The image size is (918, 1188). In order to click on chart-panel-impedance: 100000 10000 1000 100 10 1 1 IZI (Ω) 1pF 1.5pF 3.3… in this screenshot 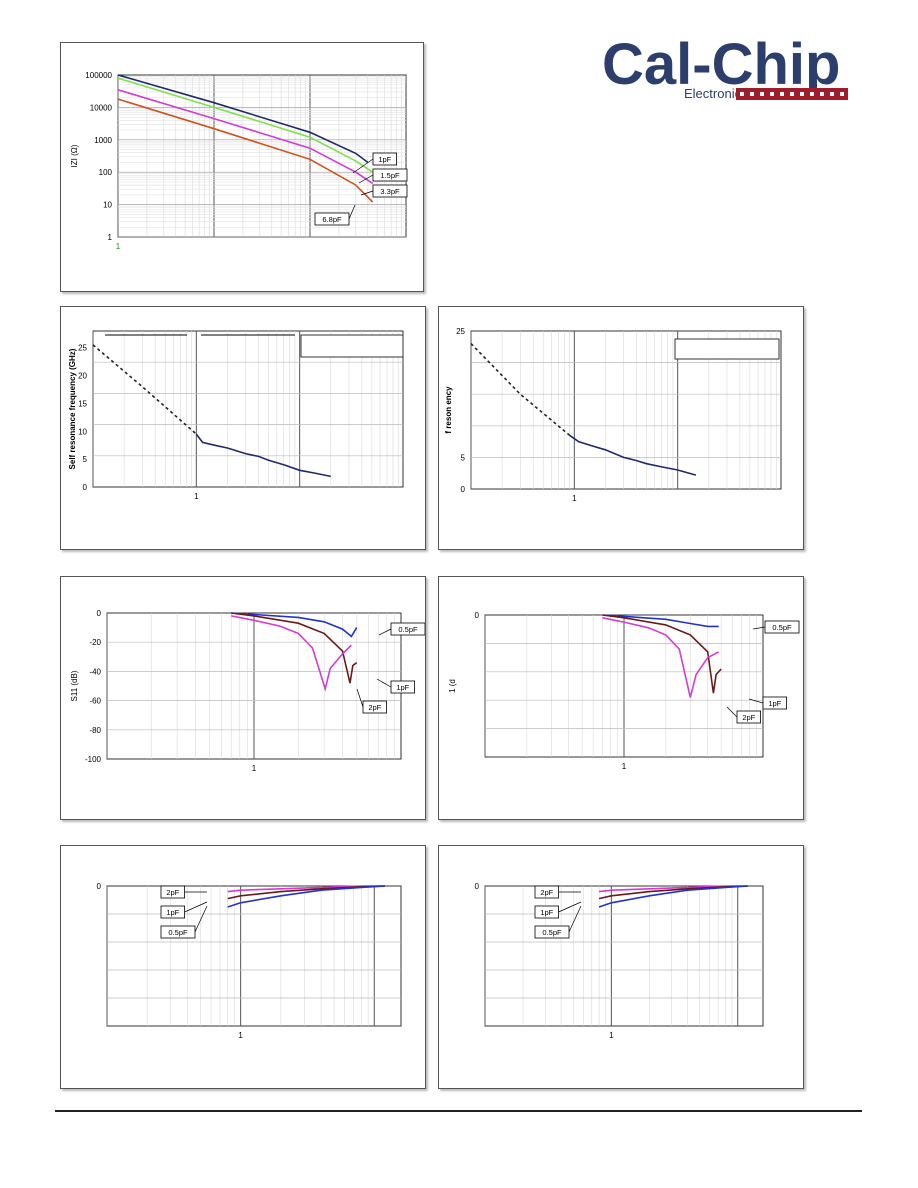, I will do `click(242, 167)`.